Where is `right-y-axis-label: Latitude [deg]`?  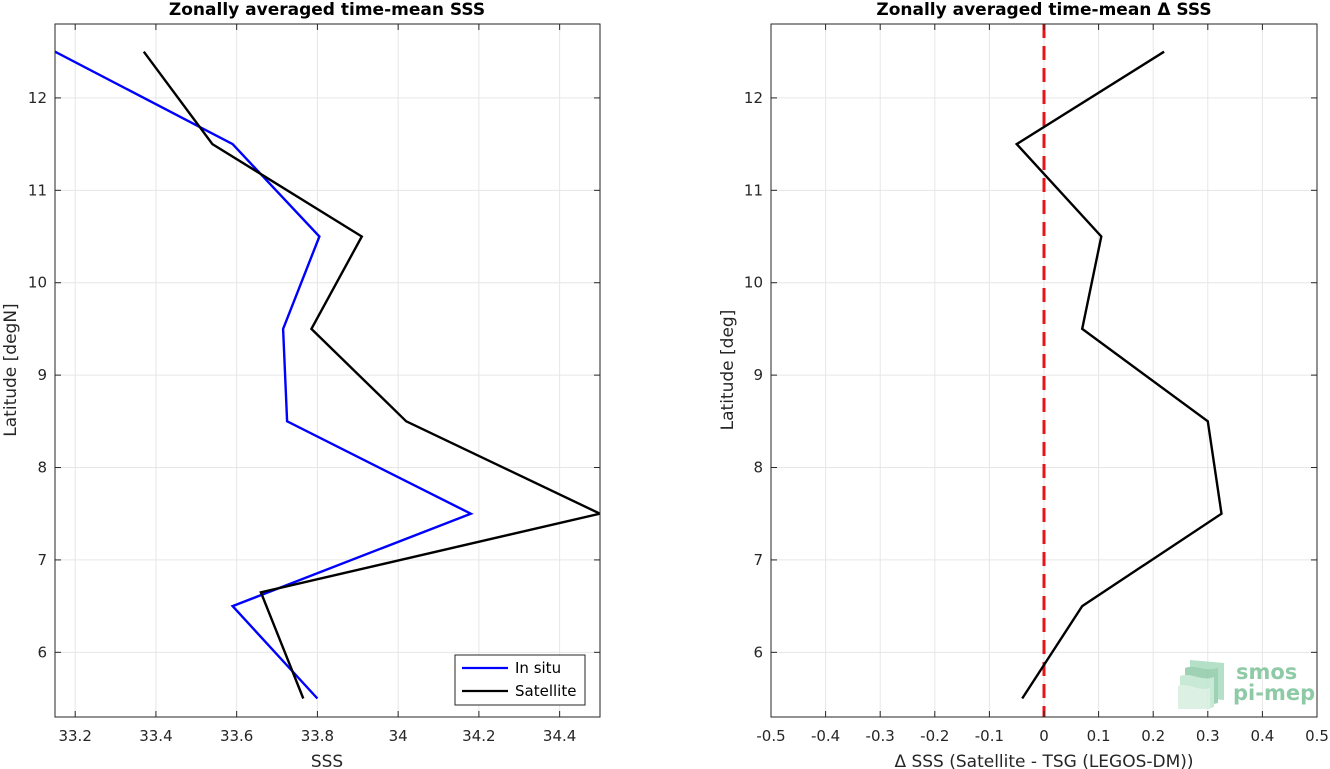 right-y-axis-label: Latitude [deg] is located at coordinates (728, 370).